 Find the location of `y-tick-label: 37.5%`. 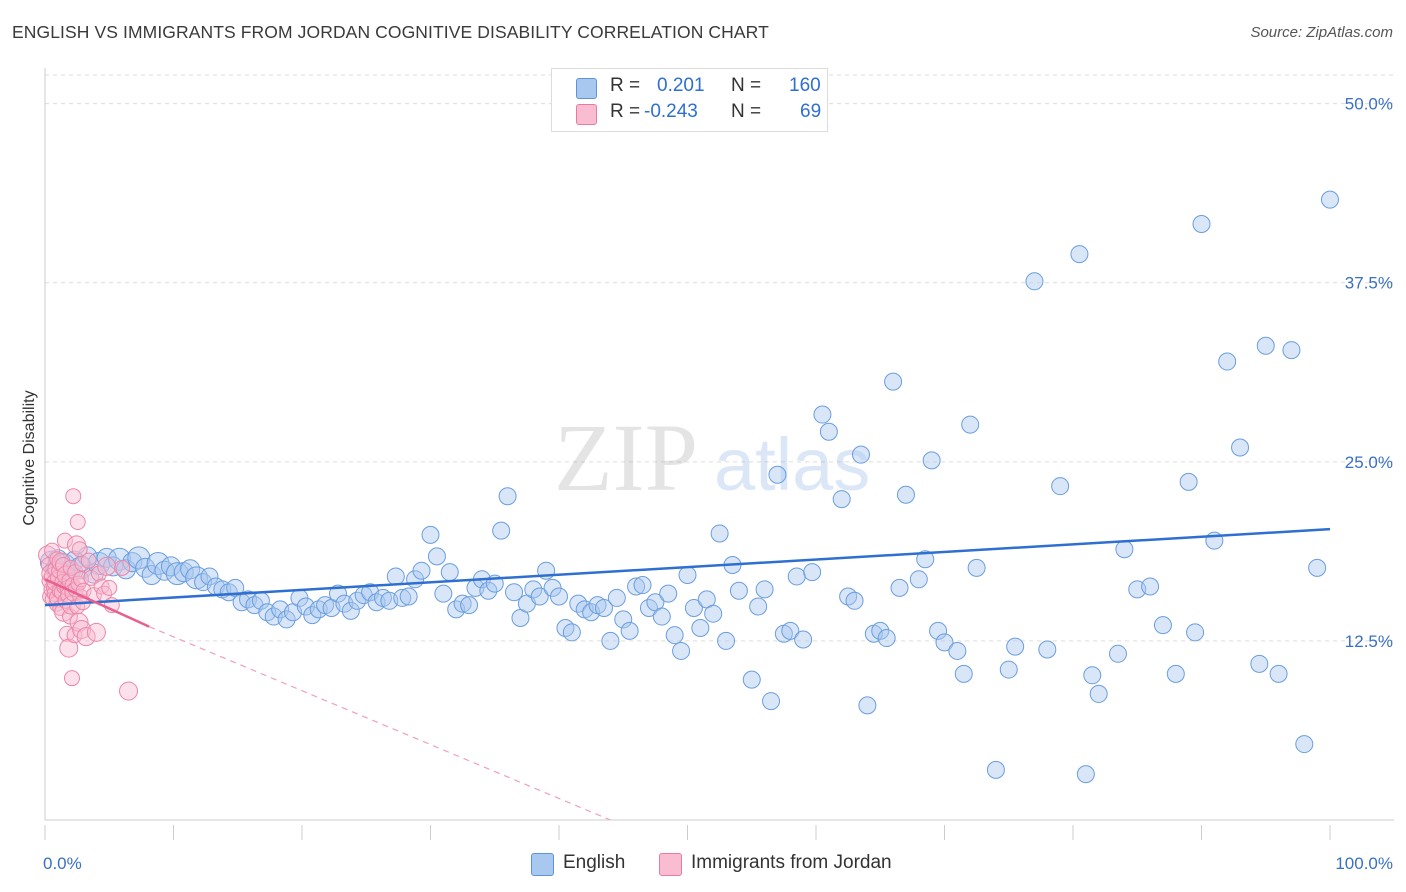

y-tick-label: 37.5% is located at coordinates (1369, 283).